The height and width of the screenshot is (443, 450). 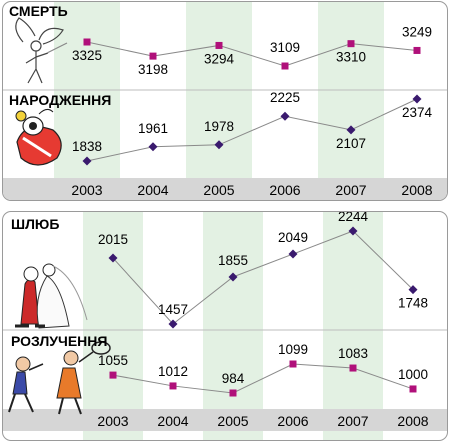 What do you see at coordinates (413, 303) in the screenshot?
I see `data-label-2008: 1748` at bounding box center [413, 303].